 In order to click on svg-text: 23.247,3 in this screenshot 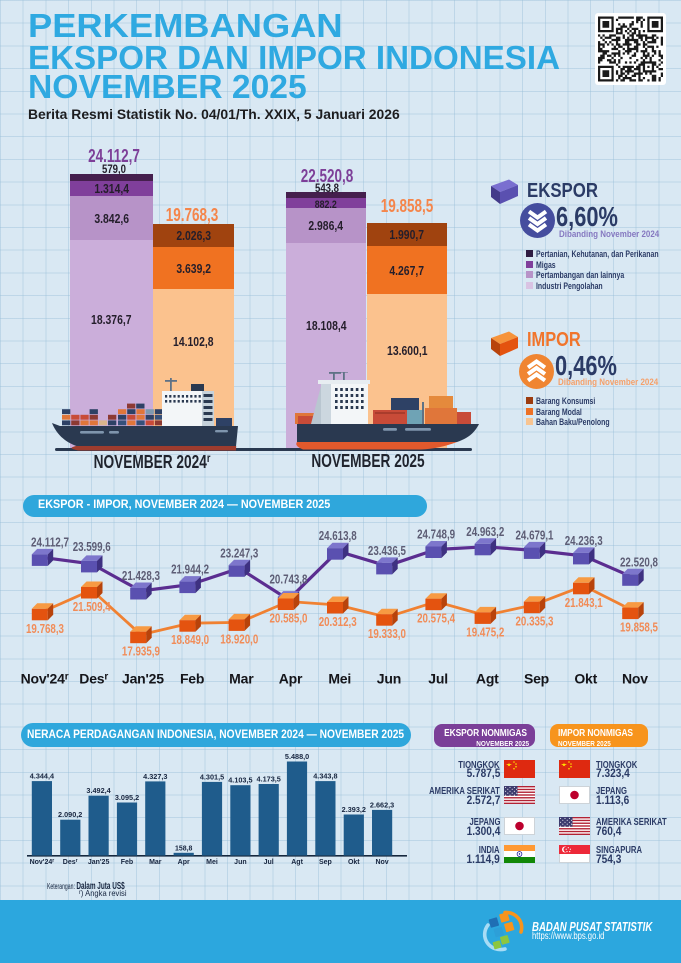, I will do `click(239, 553)`.